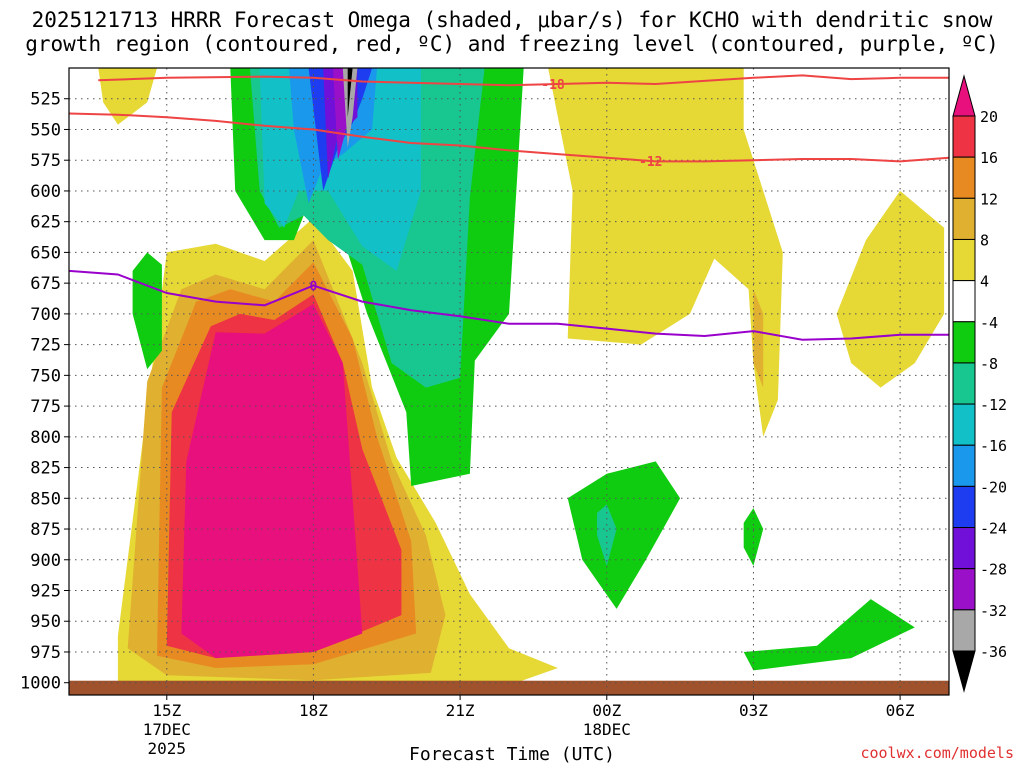 This screenshot has width=1024, height=768. Describe the element at coordinates (993, 652) in the screenshot. I see `colorbar-label: -36` at that location.